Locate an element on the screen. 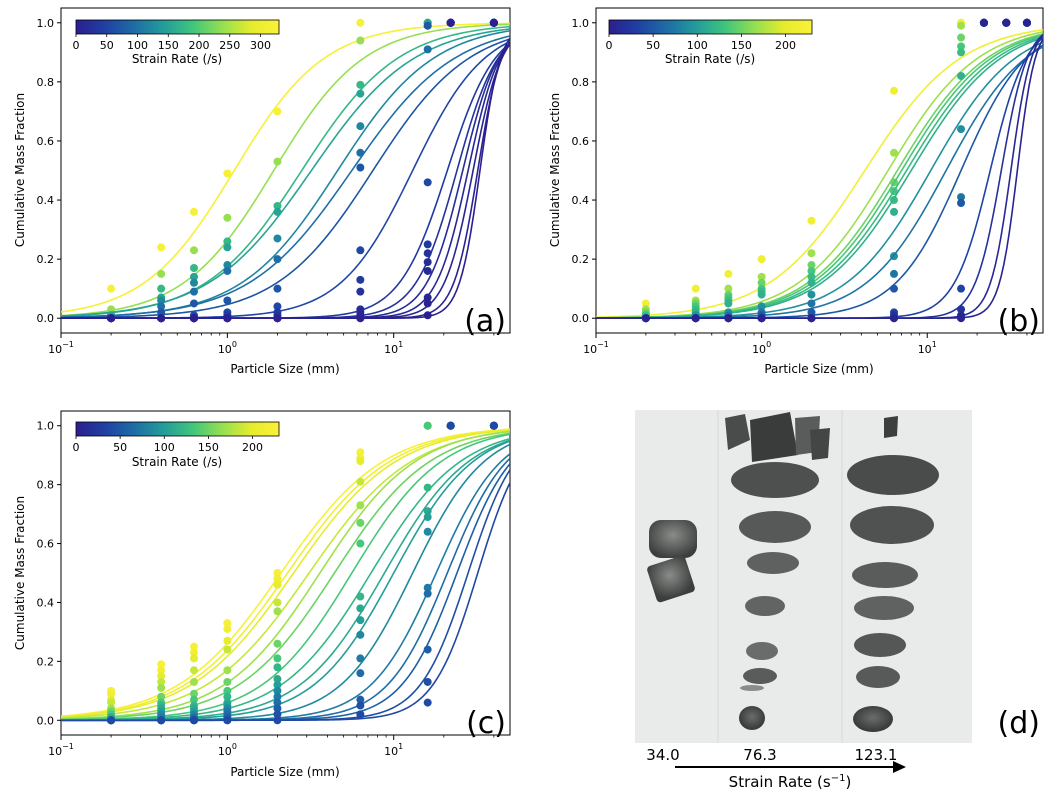  y-tick-label: 0.6 is located at coordinates (581, 141).